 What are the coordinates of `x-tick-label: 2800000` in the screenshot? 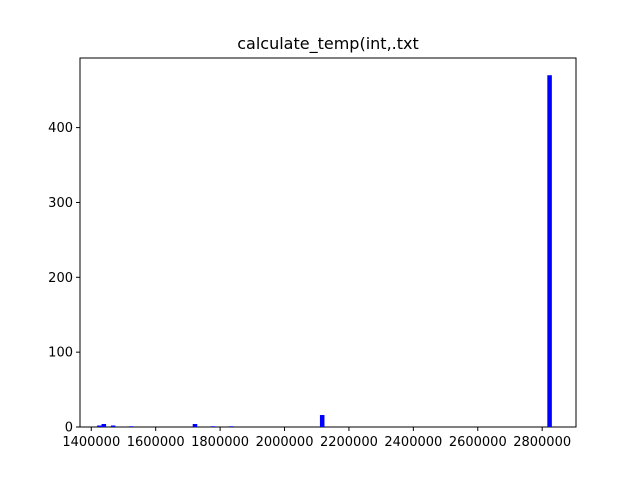 It's located at (542, 442).